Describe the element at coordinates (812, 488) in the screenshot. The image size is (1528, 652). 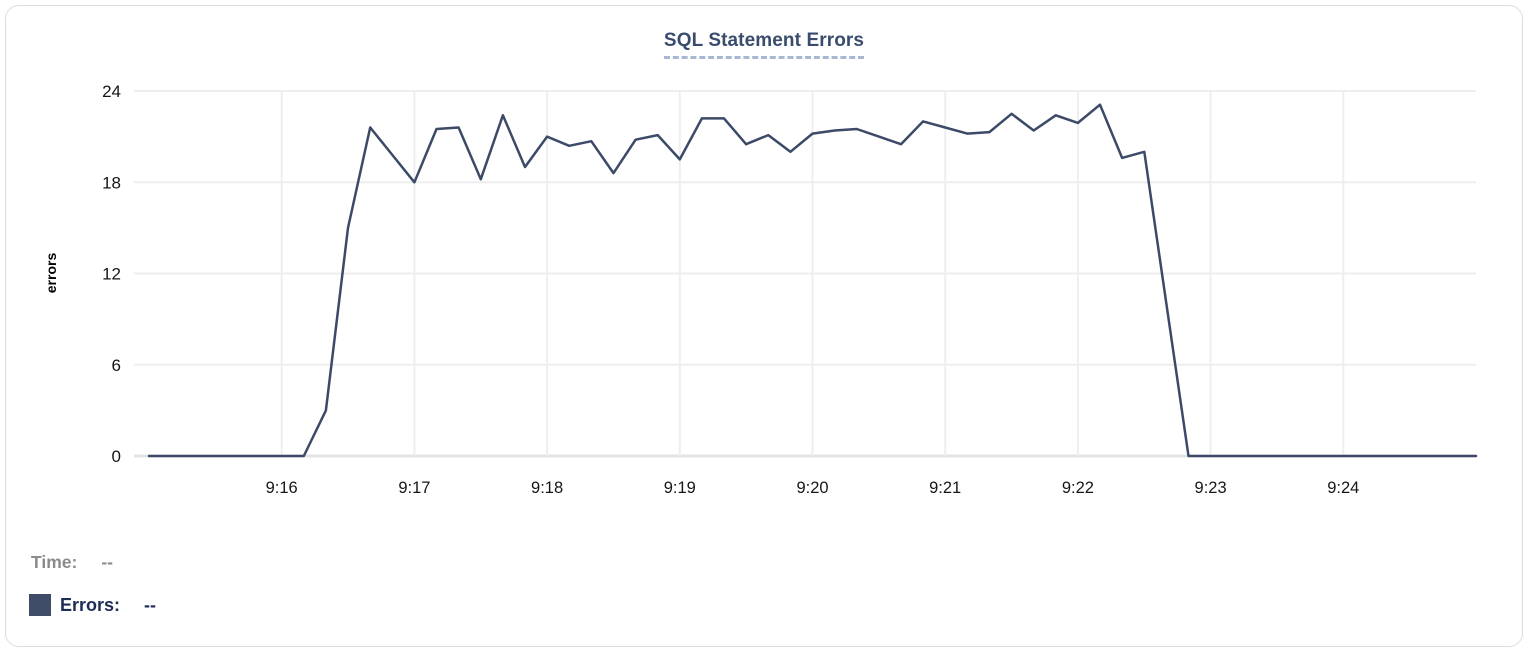
I see `x-tick-label: 9:20` at that location.